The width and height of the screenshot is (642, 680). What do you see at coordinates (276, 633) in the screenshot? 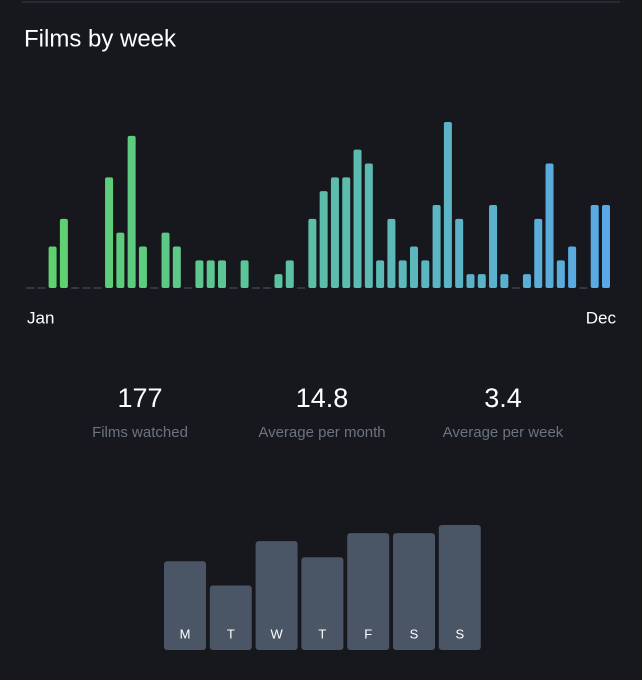
I see `day-label: W` at bounding box center [276, 633].